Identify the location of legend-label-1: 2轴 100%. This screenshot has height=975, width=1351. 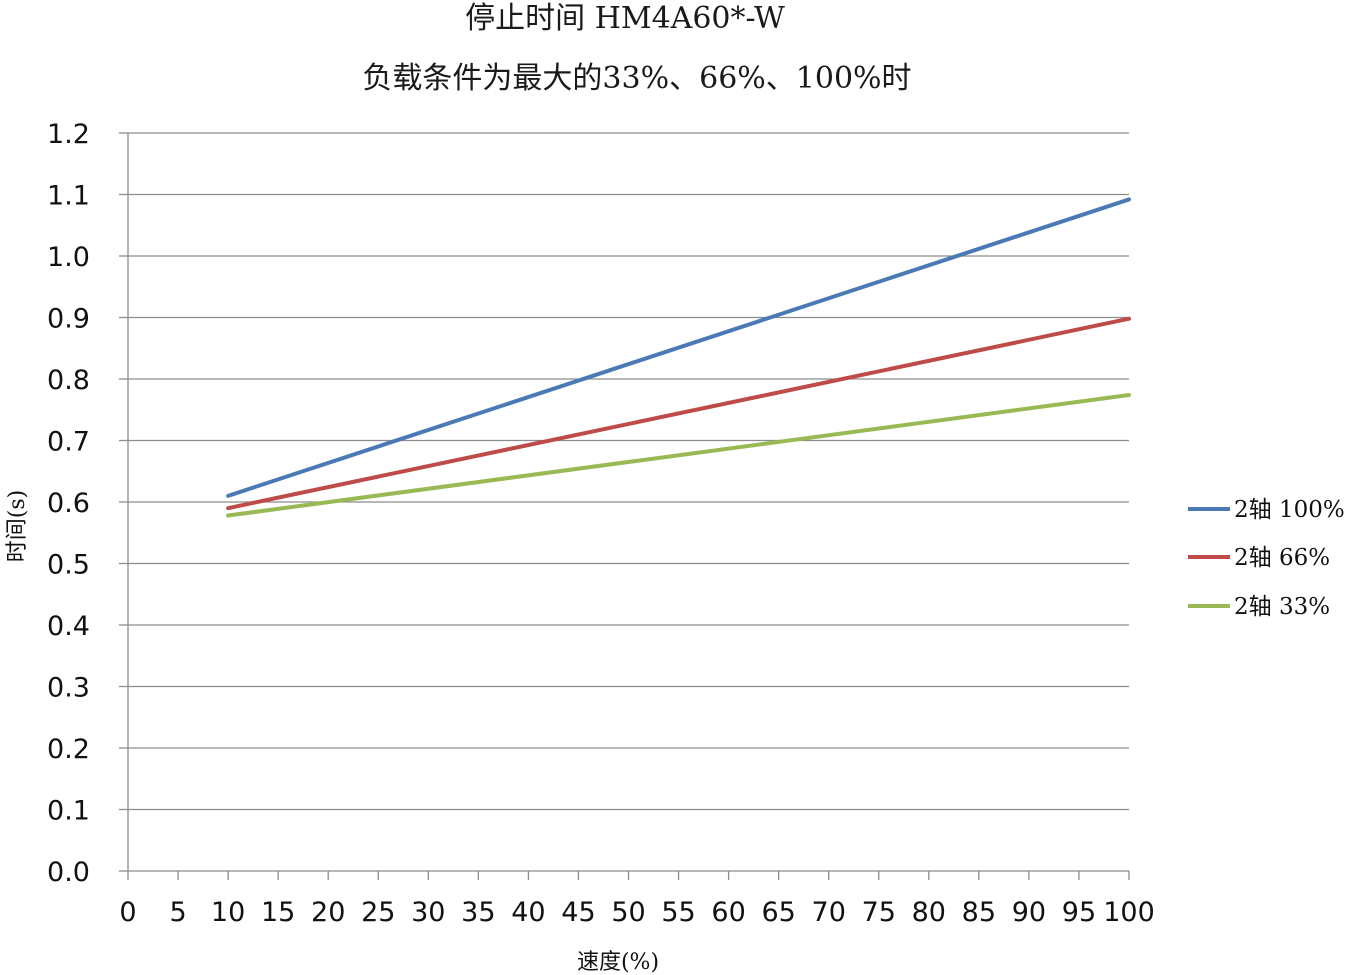
(1289, 510).